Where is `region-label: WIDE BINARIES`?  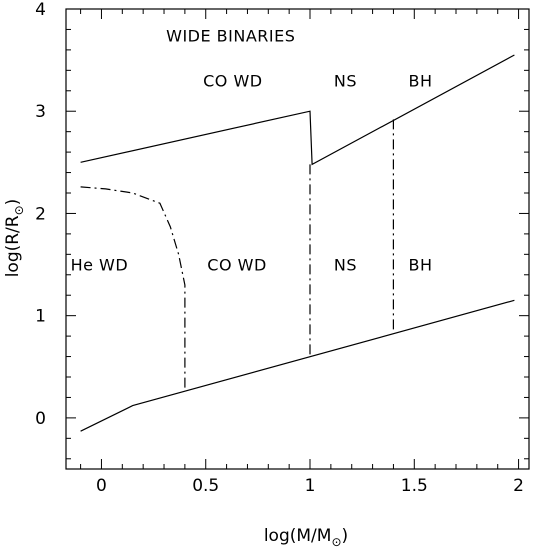 region-label: WIDE BINARIES is located at coordinates (230, 36).